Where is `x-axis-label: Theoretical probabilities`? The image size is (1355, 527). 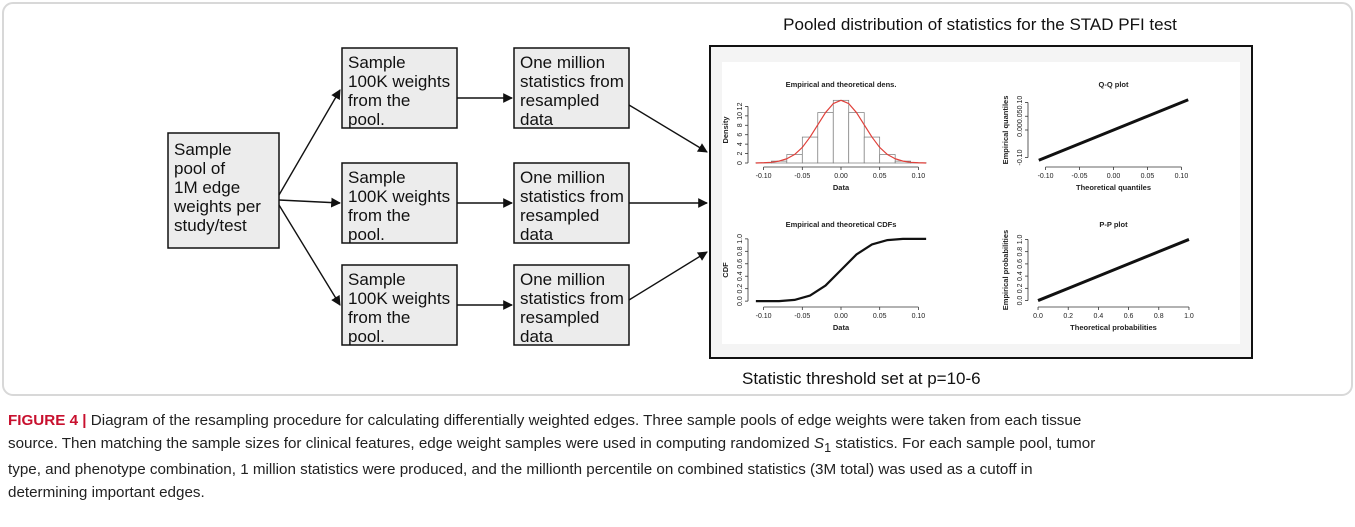 x-axis-label: Theoretical probabilities is located at coordinates (1113, 327).